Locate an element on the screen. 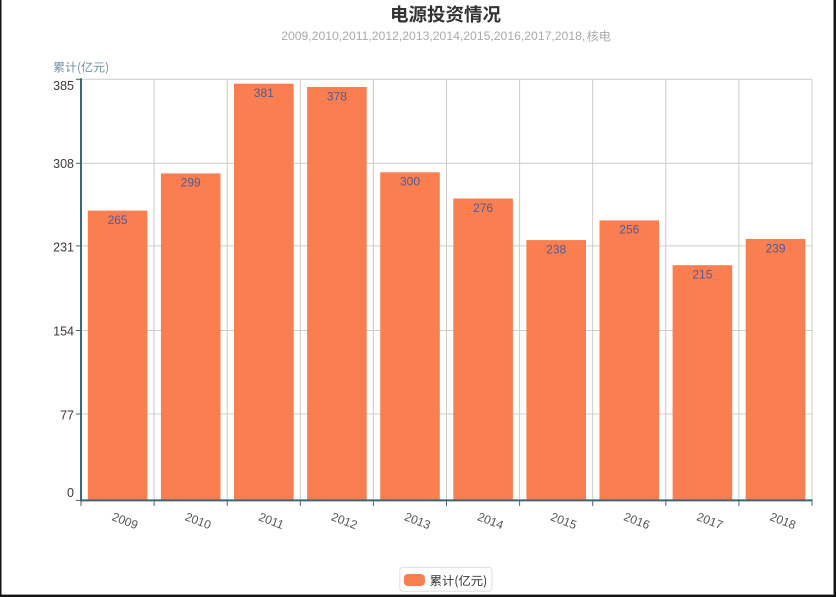 This screenshot has width=836, height=597. svg-text: 265 is located at coordinates (118, 220).